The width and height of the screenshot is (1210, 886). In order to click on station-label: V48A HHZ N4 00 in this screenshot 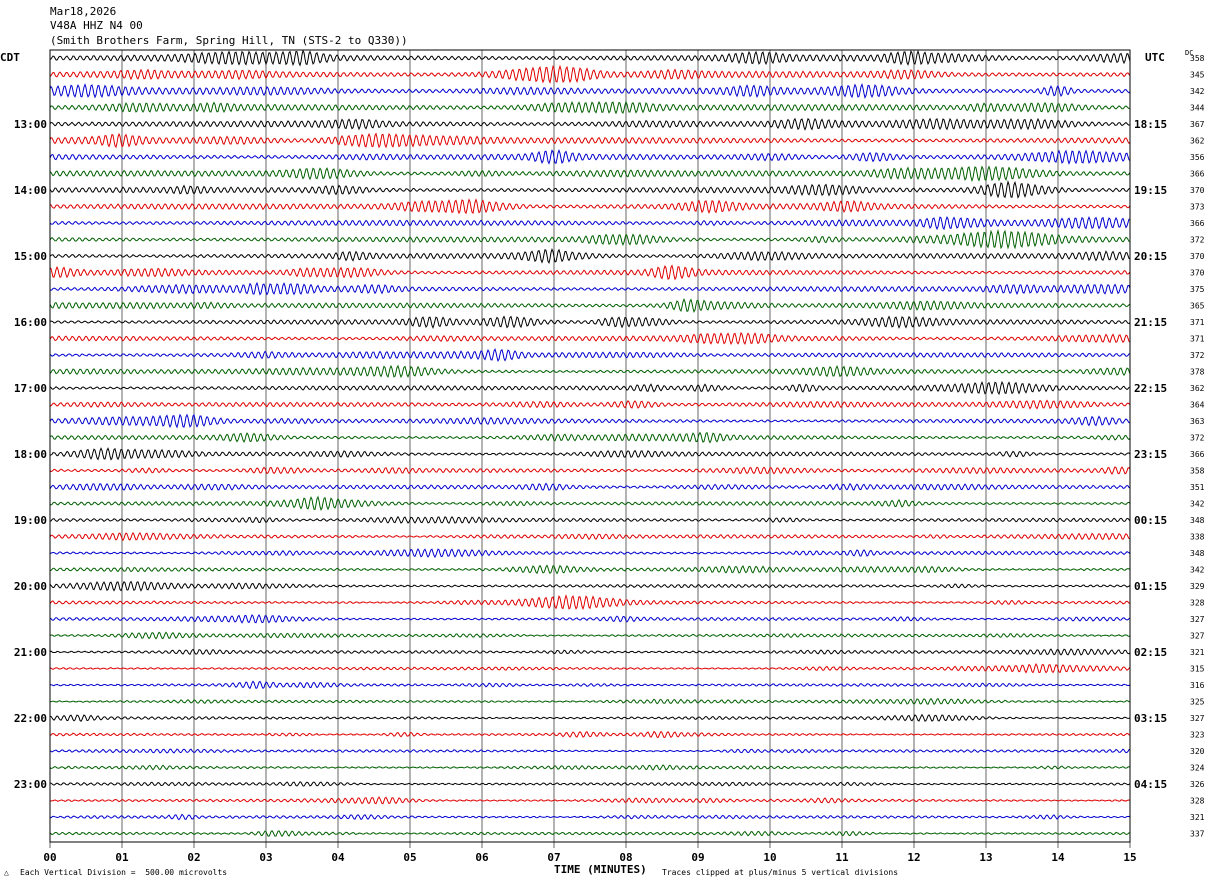, I will do `click(96, 25)`.